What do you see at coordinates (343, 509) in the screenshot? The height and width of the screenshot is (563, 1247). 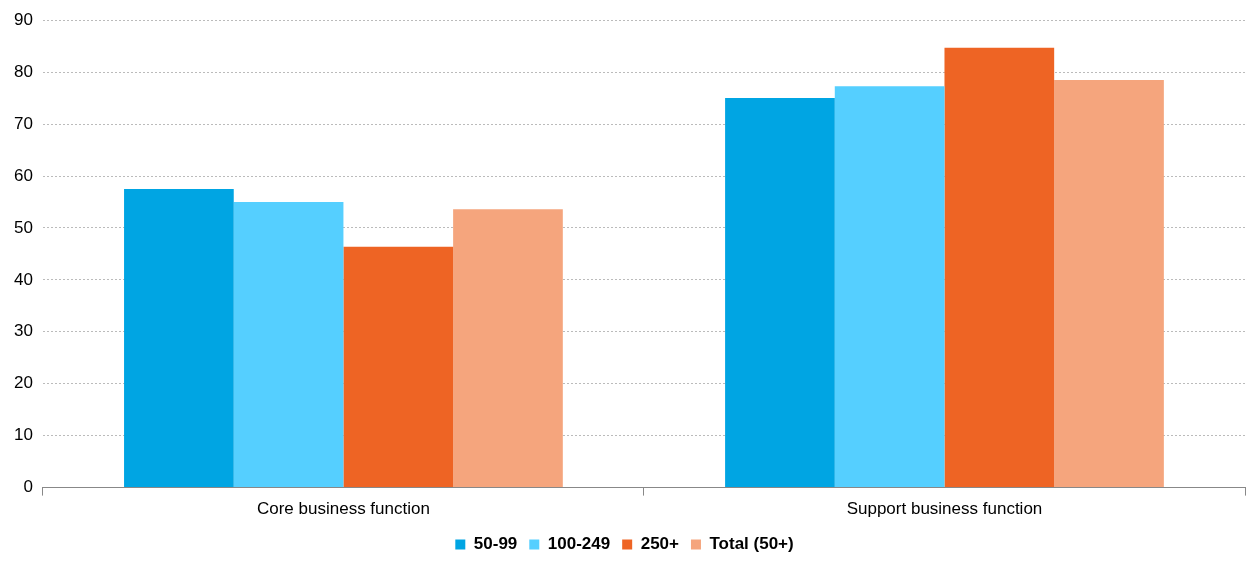 I see `x-tick-label: Core business function` at bounding box center [343, 509].